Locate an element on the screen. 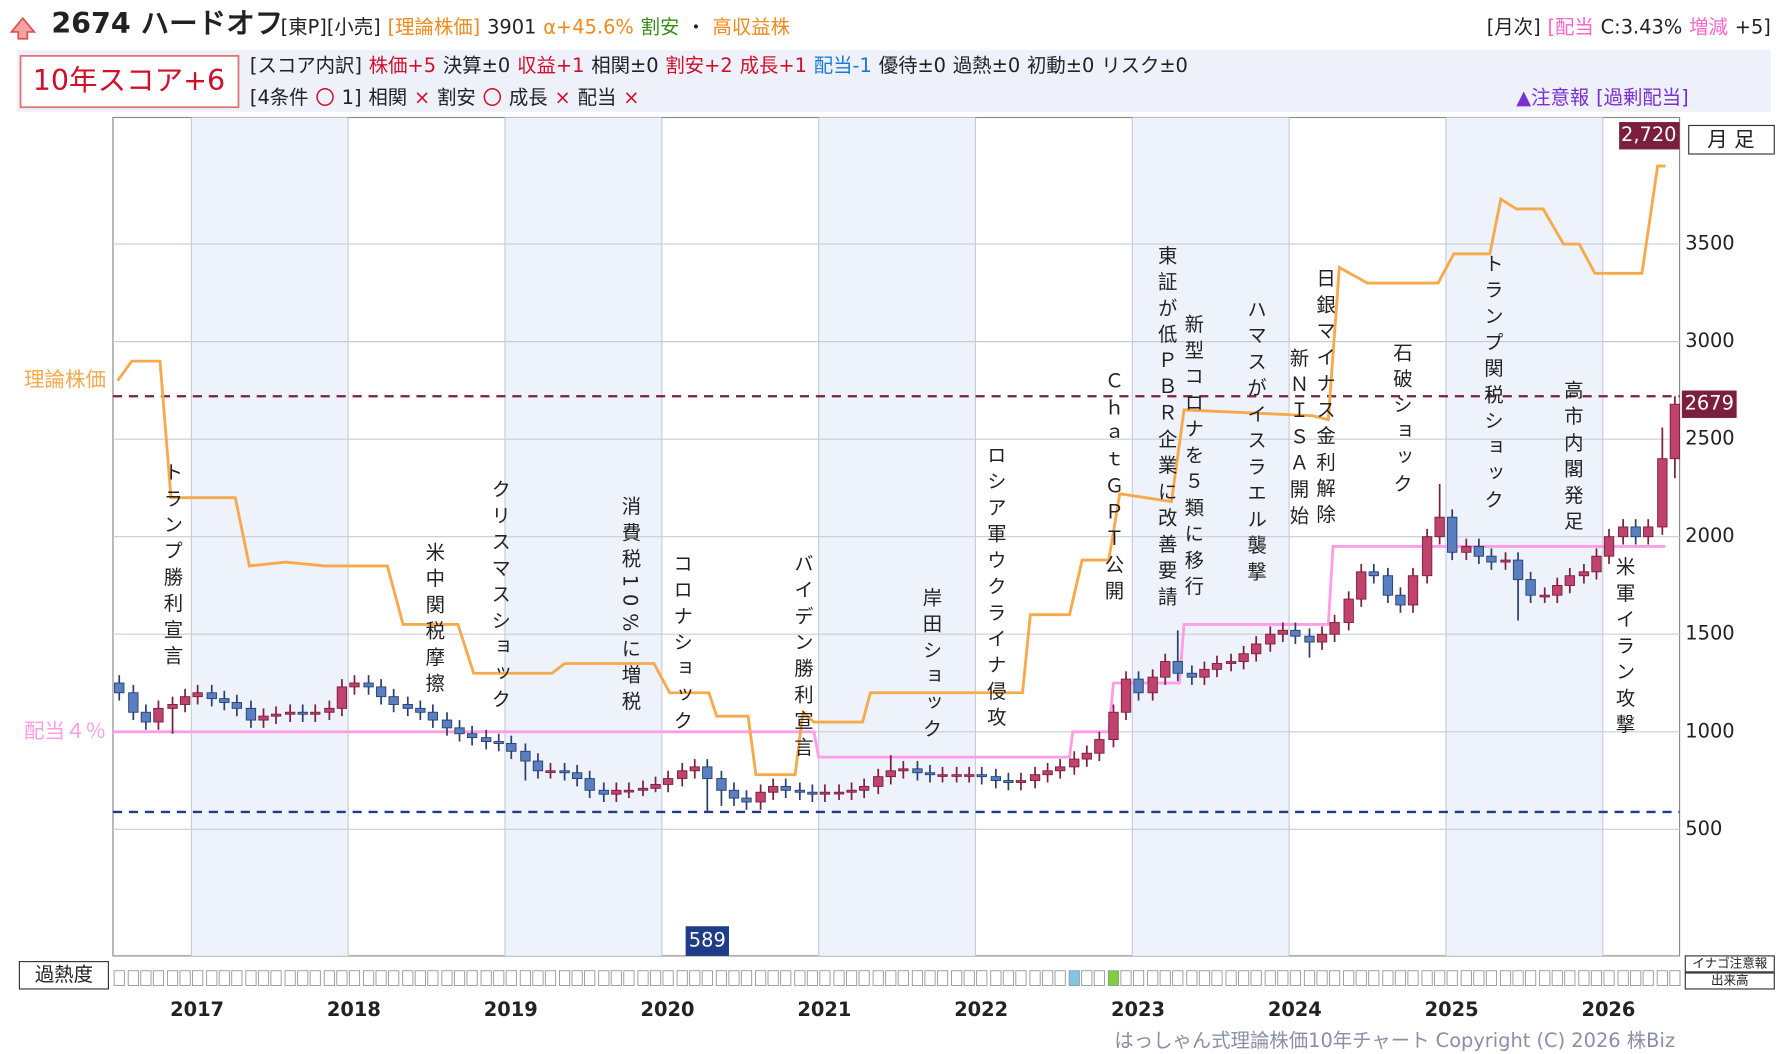  segment: 増減 is located at coordinates (1708, 26).